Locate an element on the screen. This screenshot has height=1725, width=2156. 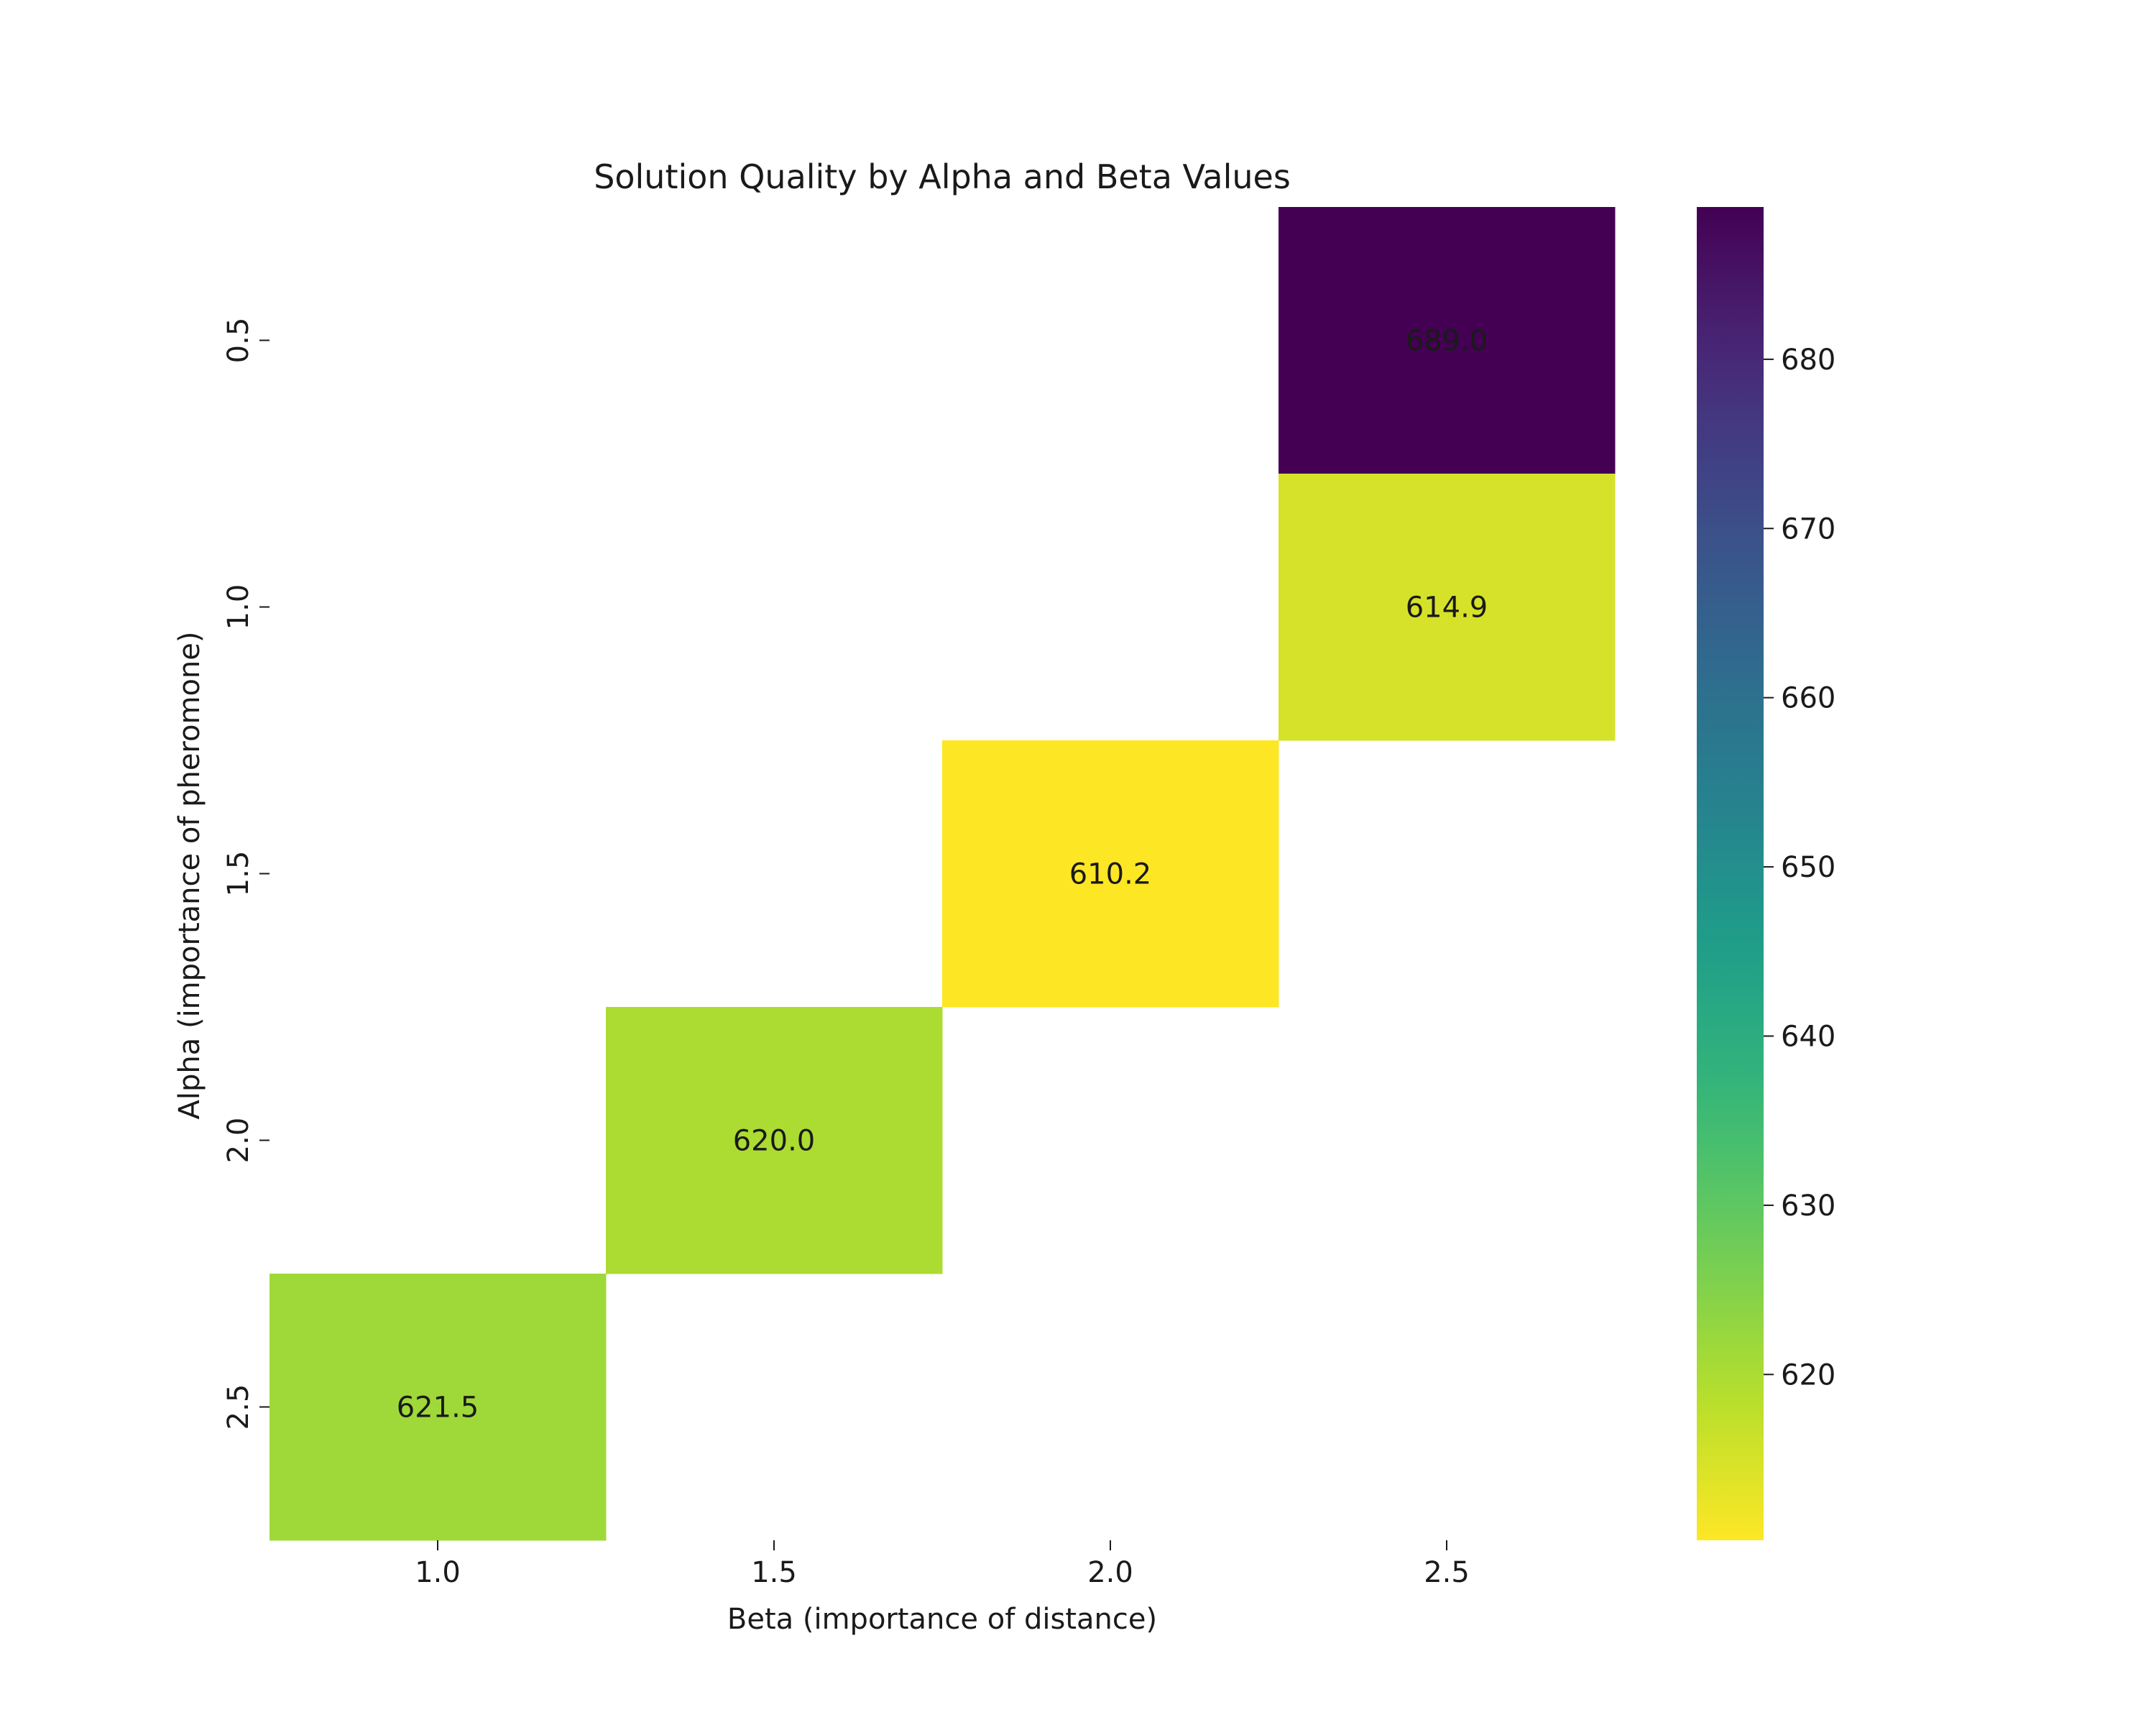
y-axis: 0.5 1.0 1.5 2.0 2.5 is located at coordinates (246, 874).